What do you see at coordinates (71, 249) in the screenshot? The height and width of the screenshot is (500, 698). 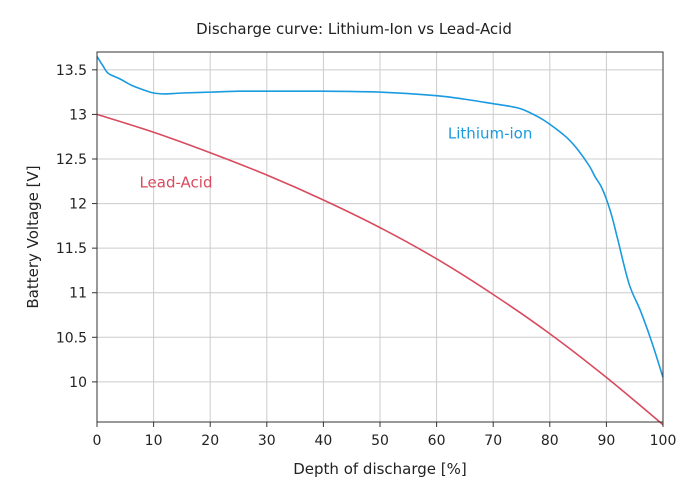 I see `y-tick-label: 11.5` at bounding box center [71, 249].